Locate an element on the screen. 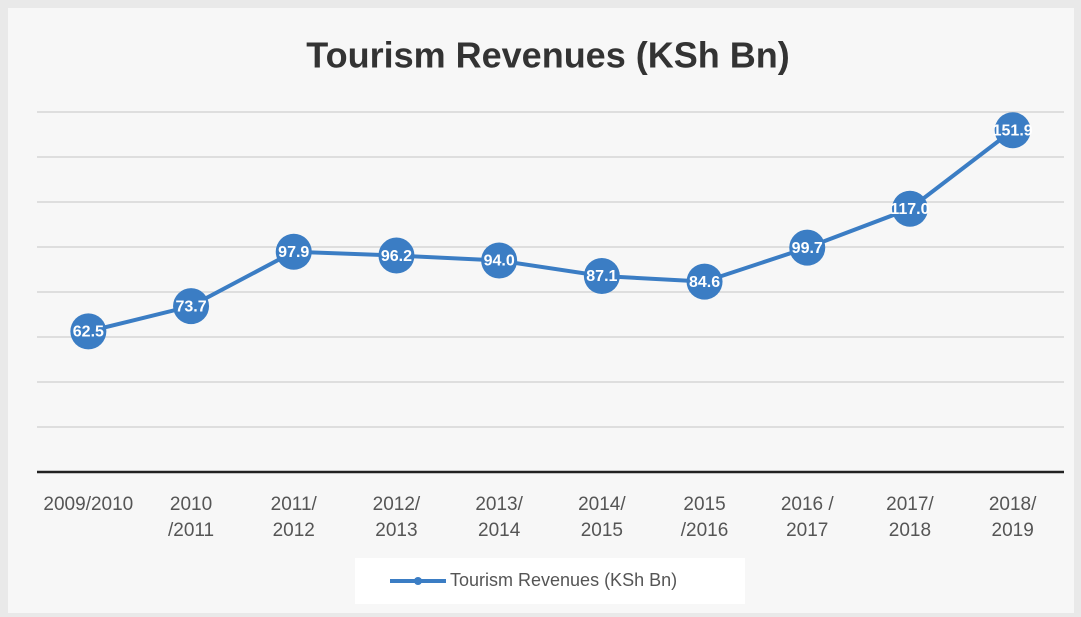  data-label: 87.1 is located at coordinates (601, 276).